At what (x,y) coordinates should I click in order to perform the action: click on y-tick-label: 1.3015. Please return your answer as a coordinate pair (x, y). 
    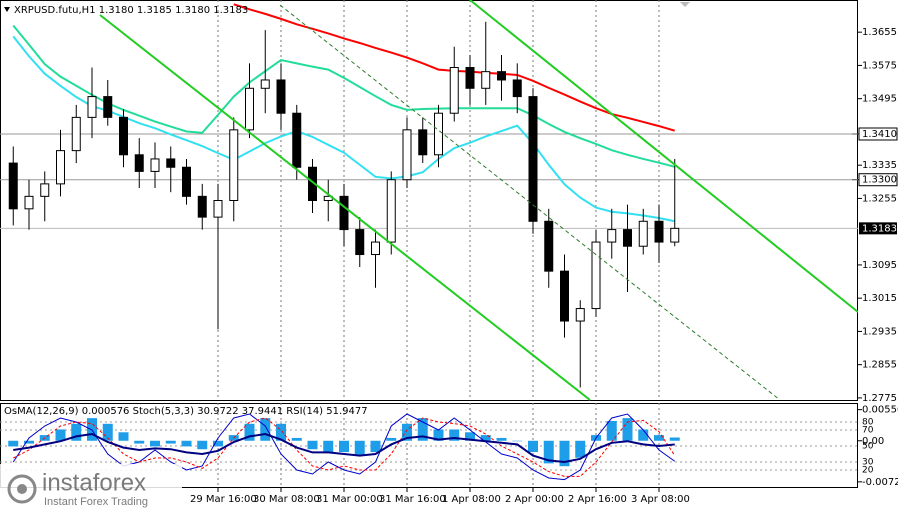
    Looking at the image, I should click on (879, 298).